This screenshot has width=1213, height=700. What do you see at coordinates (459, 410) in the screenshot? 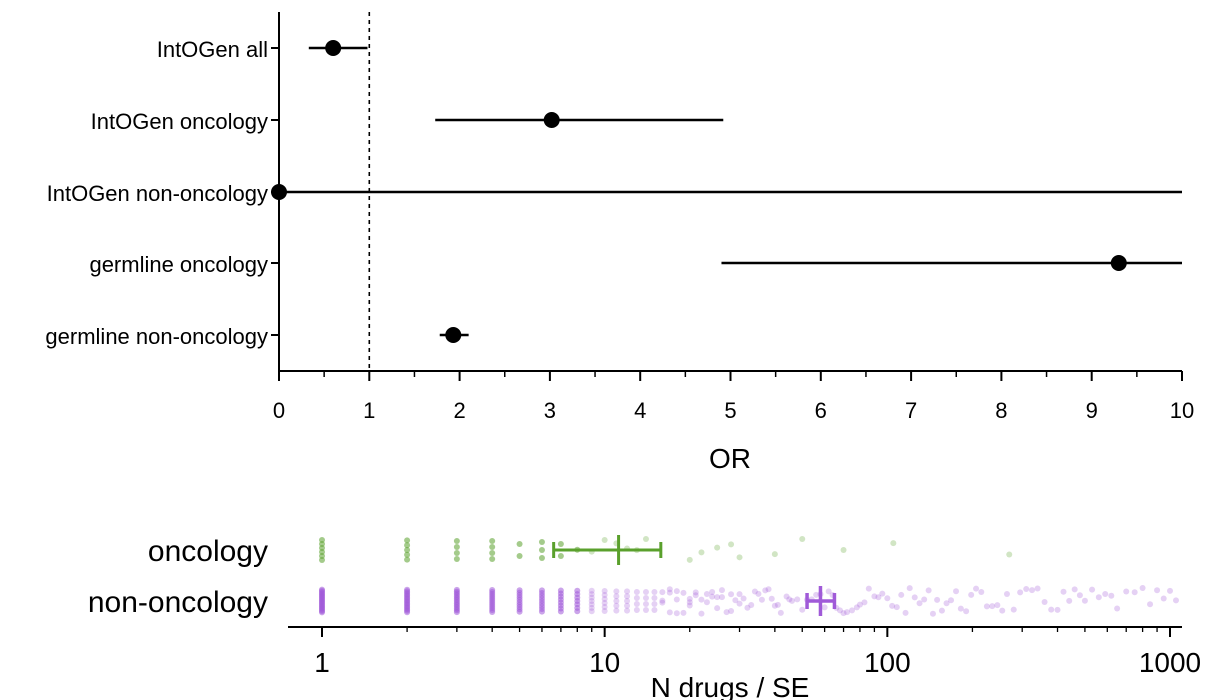
I see `x-tick-label: 2` at bounding box center [459, 410].